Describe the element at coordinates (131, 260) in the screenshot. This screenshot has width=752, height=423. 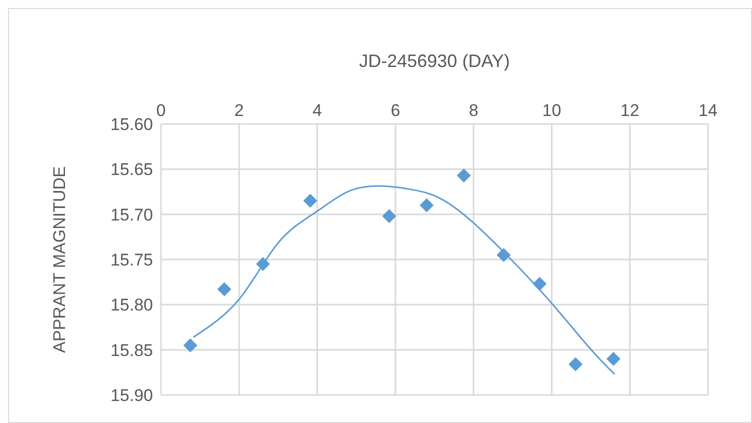
I see `y-tick-label: 15.75` at that location.